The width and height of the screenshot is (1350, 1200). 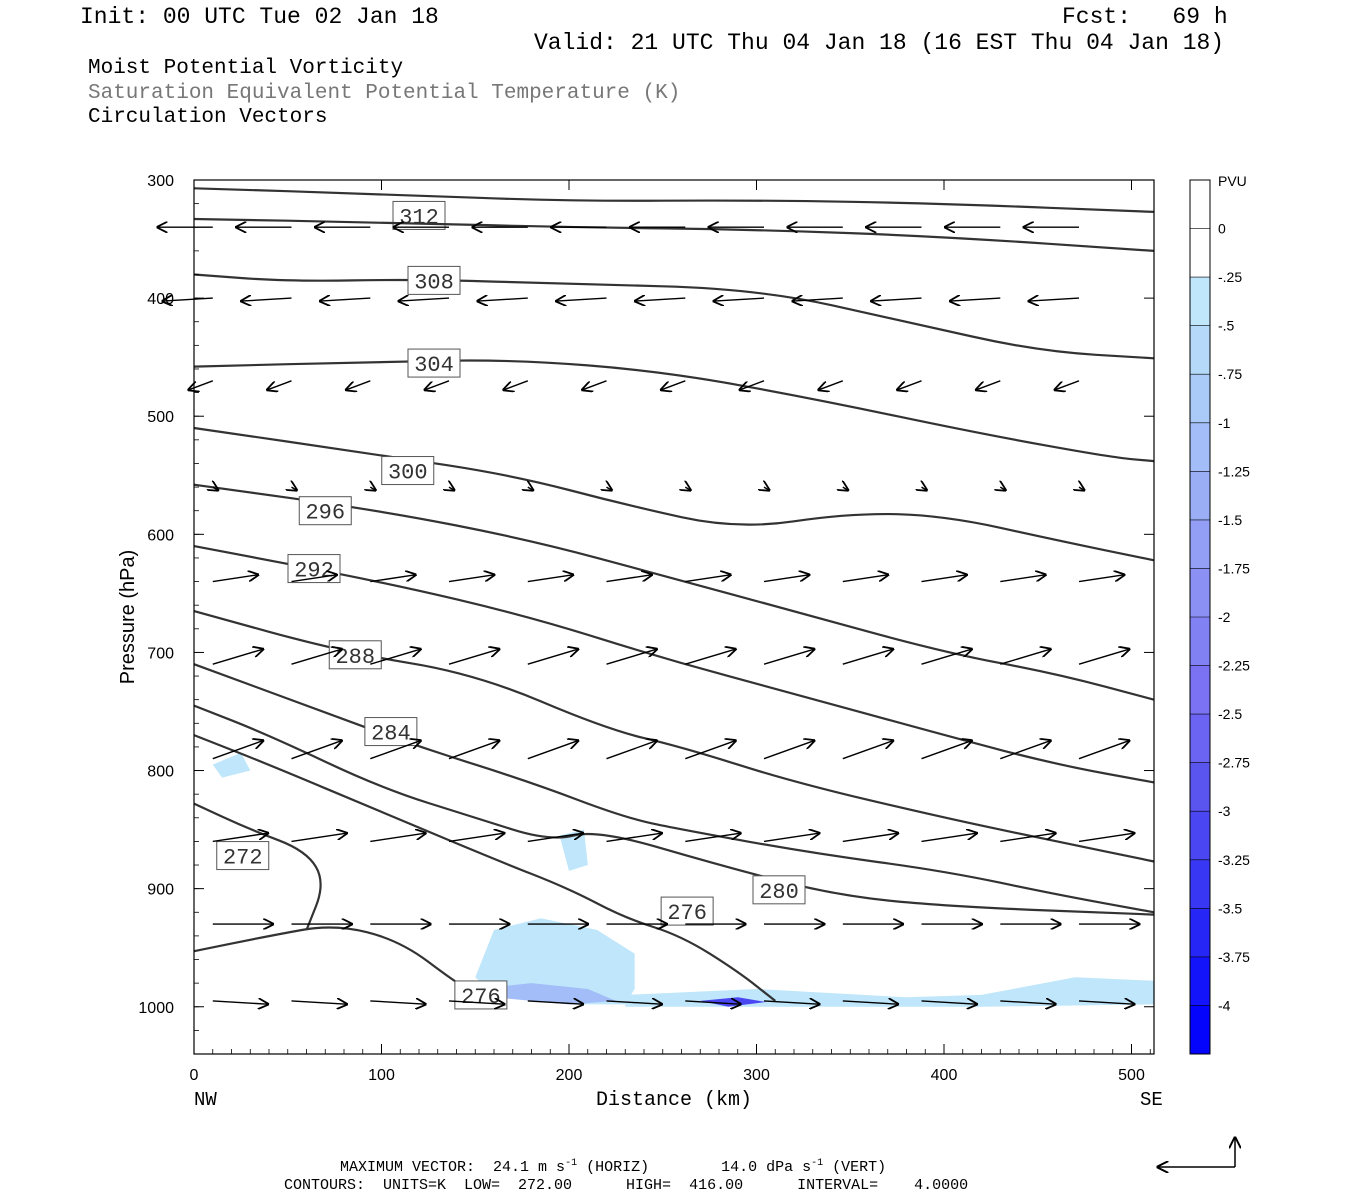 What do you see at coordinates (1230, 374) in the screenshot?
I see `colorbar-label-3: -.75` at bounding box center [1230, 374].